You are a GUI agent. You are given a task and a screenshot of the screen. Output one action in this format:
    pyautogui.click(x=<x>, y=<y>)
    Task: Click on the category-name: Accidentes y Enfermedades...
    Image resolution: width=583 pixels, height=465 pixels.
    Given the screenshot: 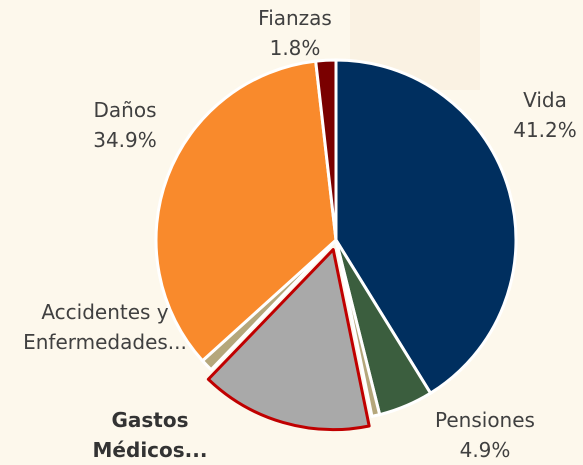 What is the action you would take?
    pyautogui.click(x=105, y=327)
    